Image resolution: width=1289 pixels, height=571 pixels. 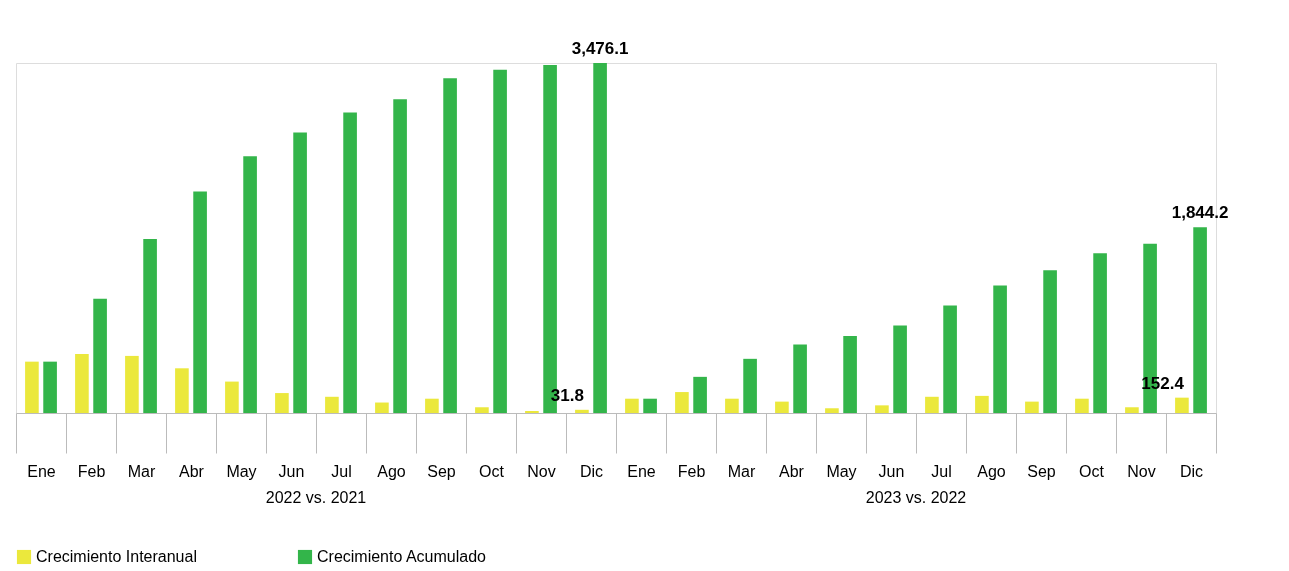 I want to click on legend-label: Crecimiento Interanual, so click(x=116, y=556).